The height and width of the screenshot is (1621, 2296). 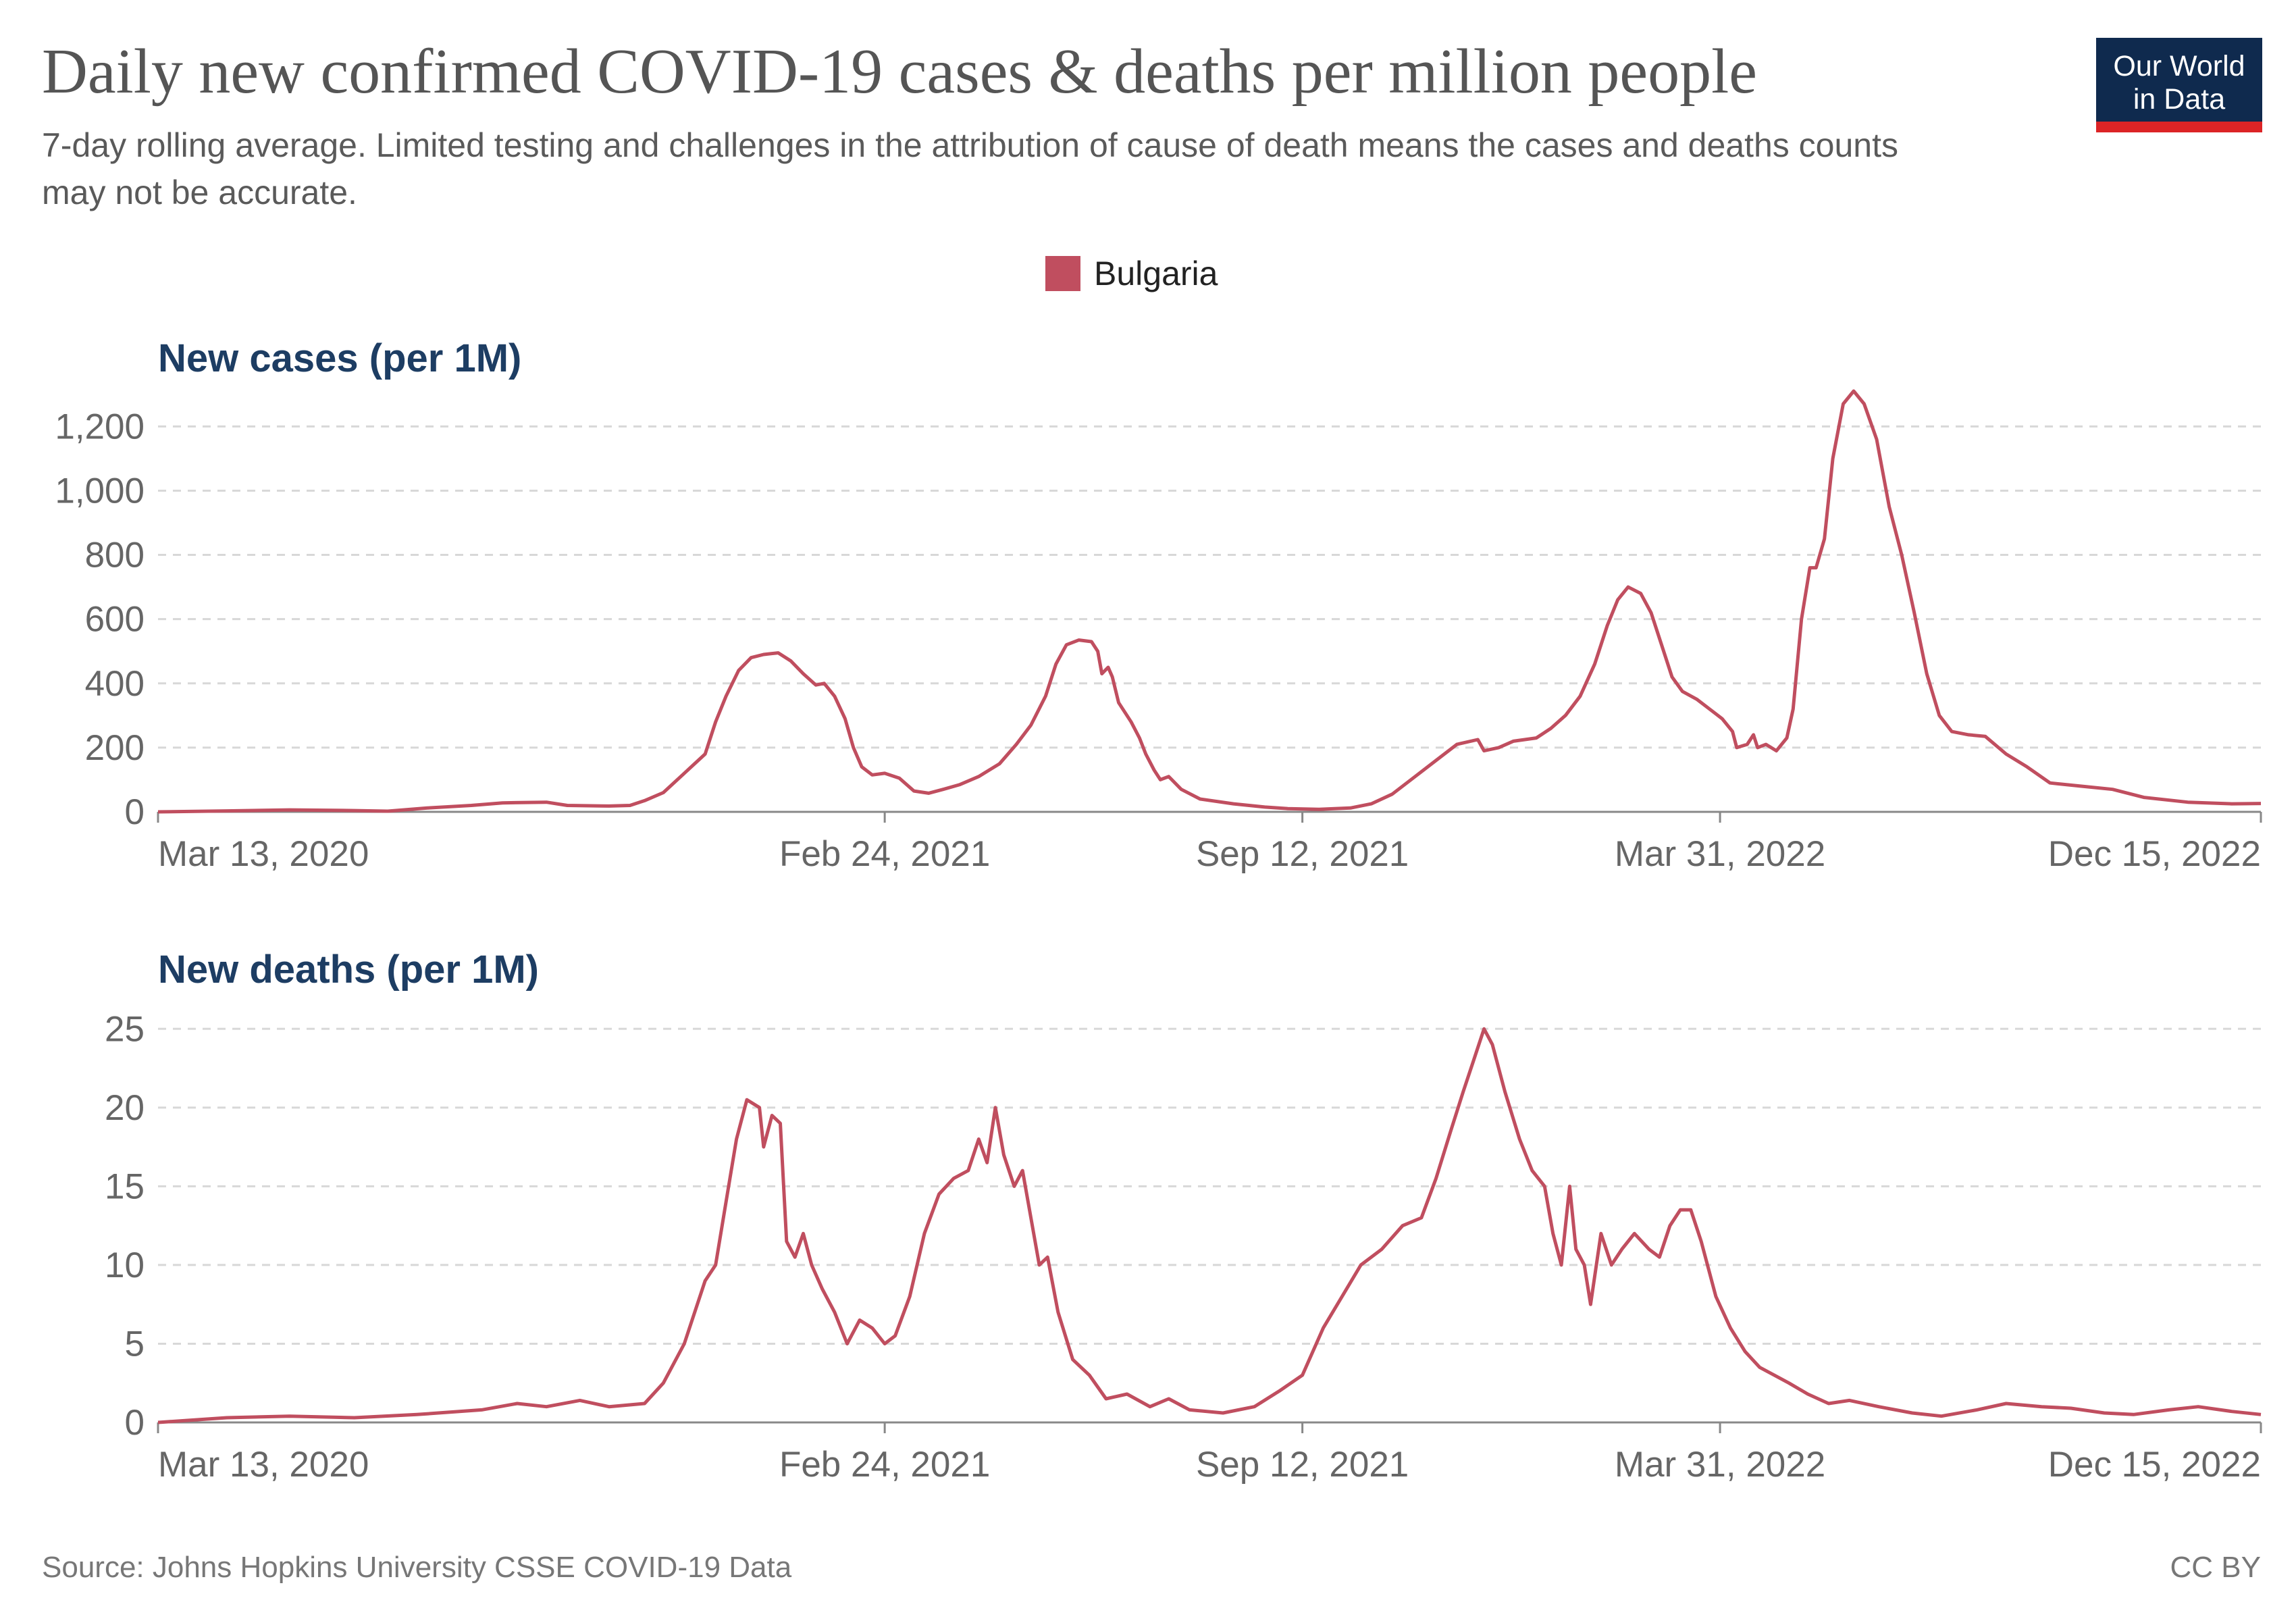 I want to click on cases-y-tick-label: 0, so click(x=135, y=812).